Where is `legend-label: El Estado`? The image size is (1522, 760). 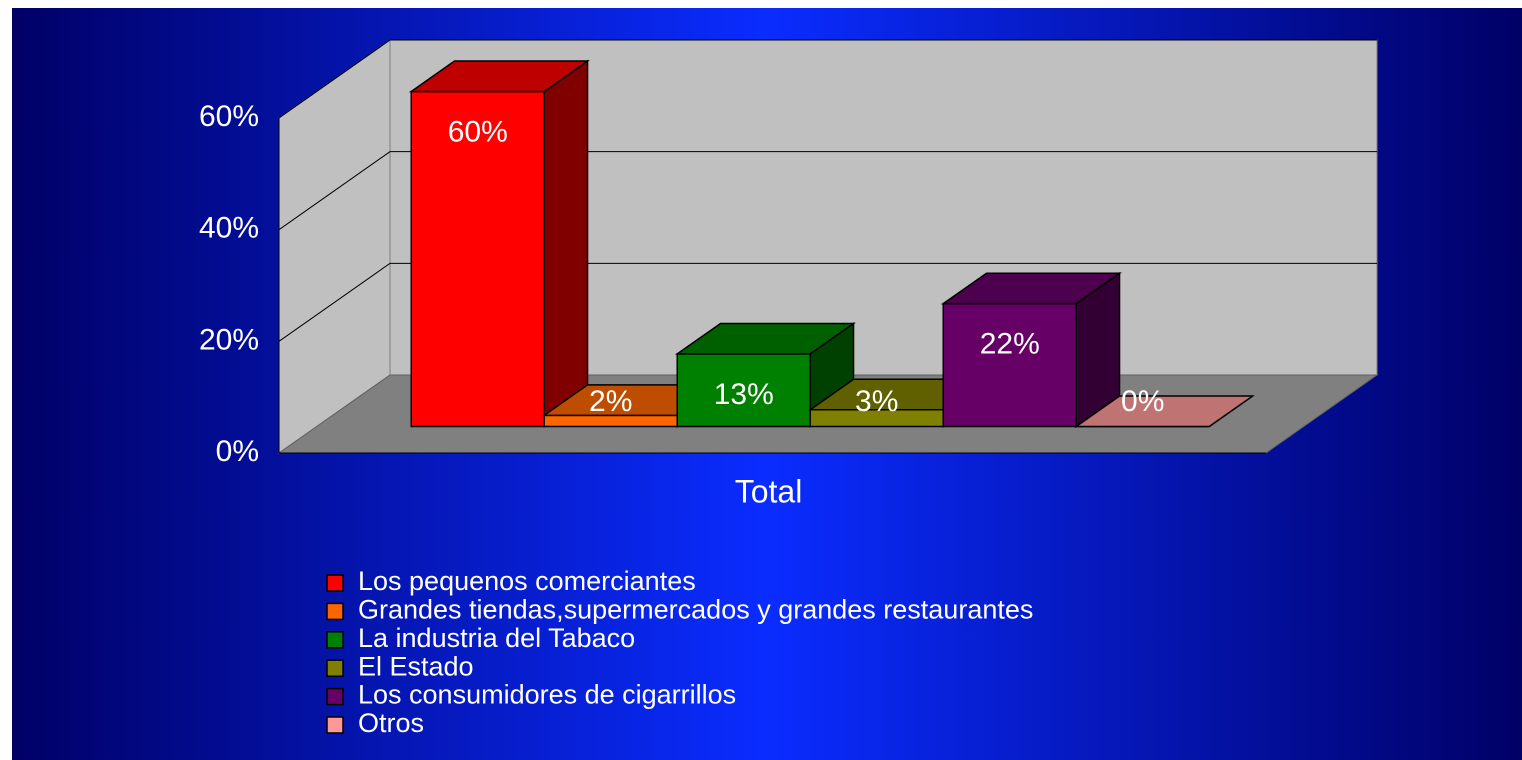 legend-label: El Estado is located at coordinates (416, 666).